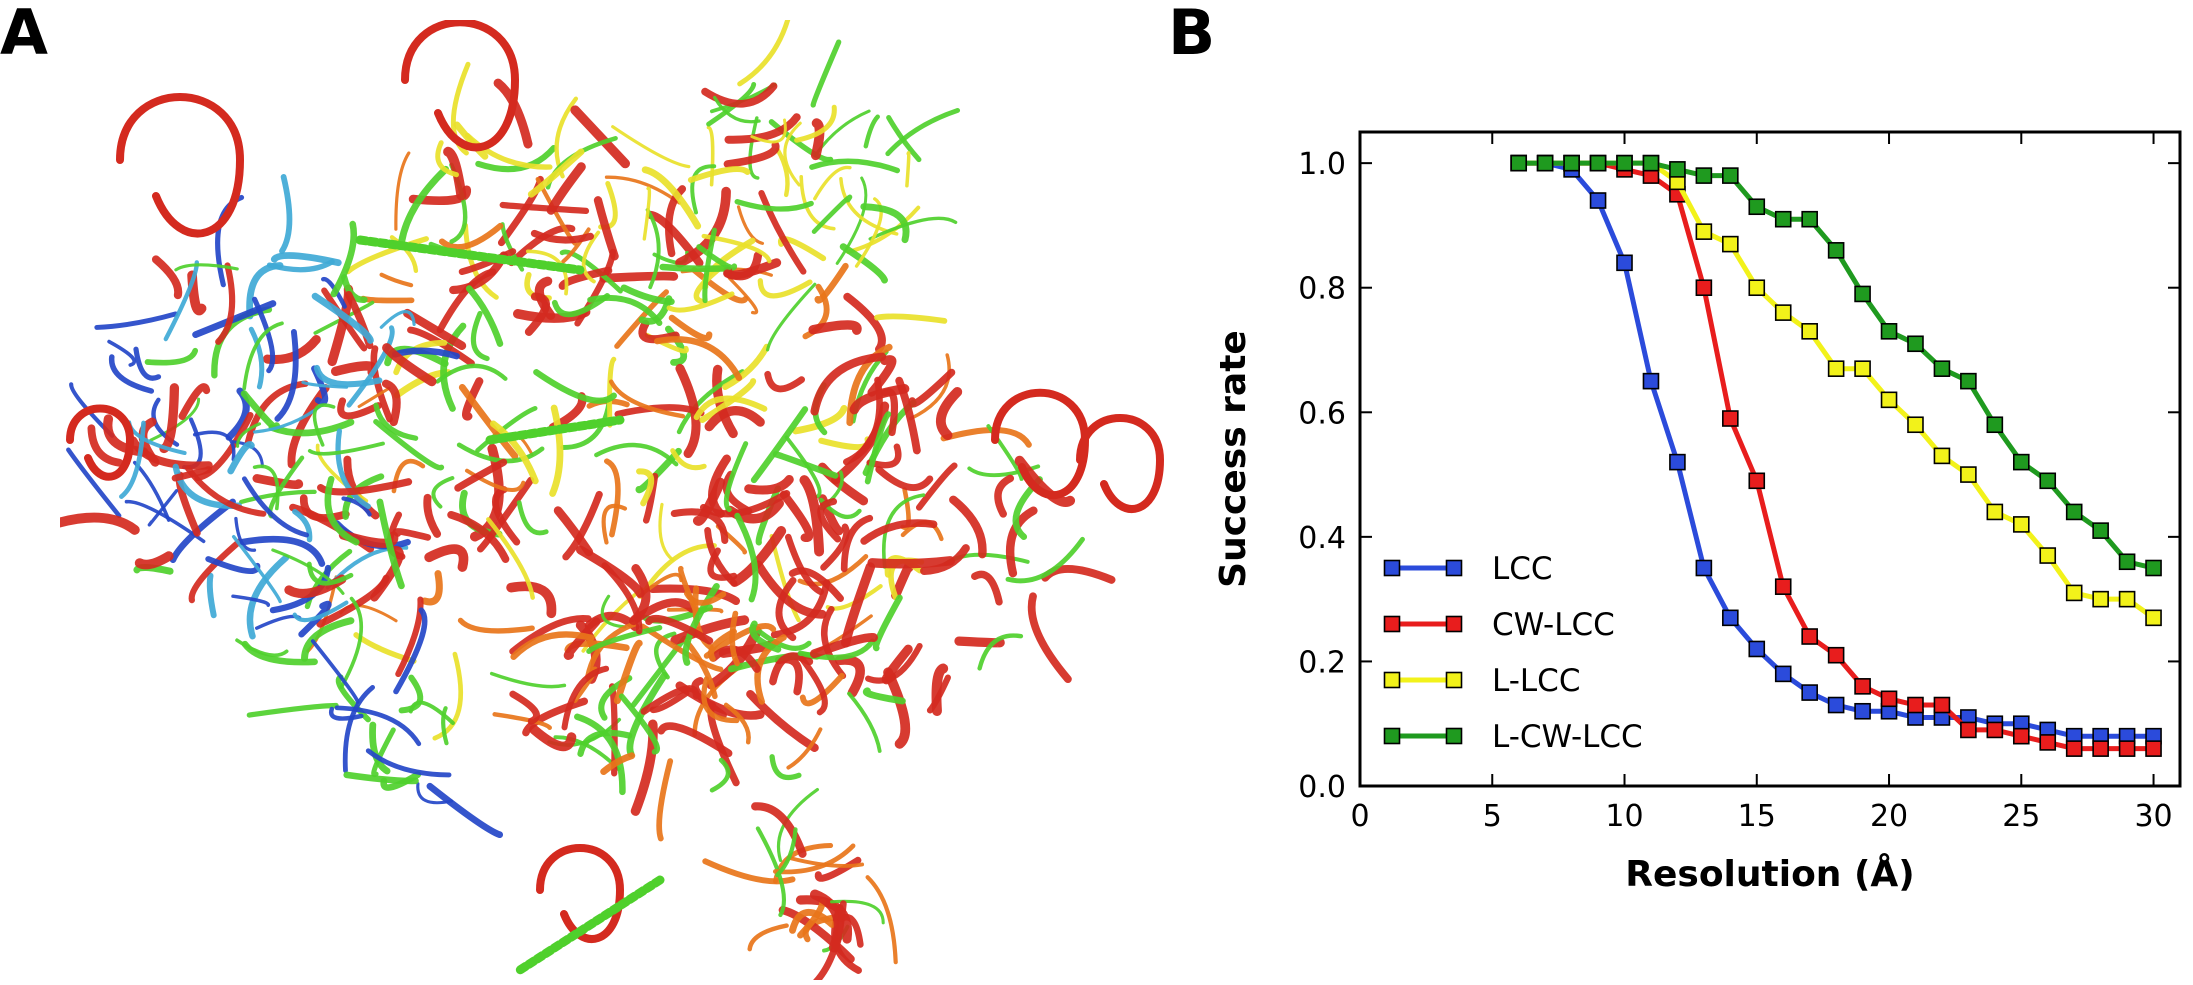 This screenshot has height=985, width=2193. Describe the element at coordinates (1322, 289) in the screenshot. I see `y-tick-label: 0.8` at that location.